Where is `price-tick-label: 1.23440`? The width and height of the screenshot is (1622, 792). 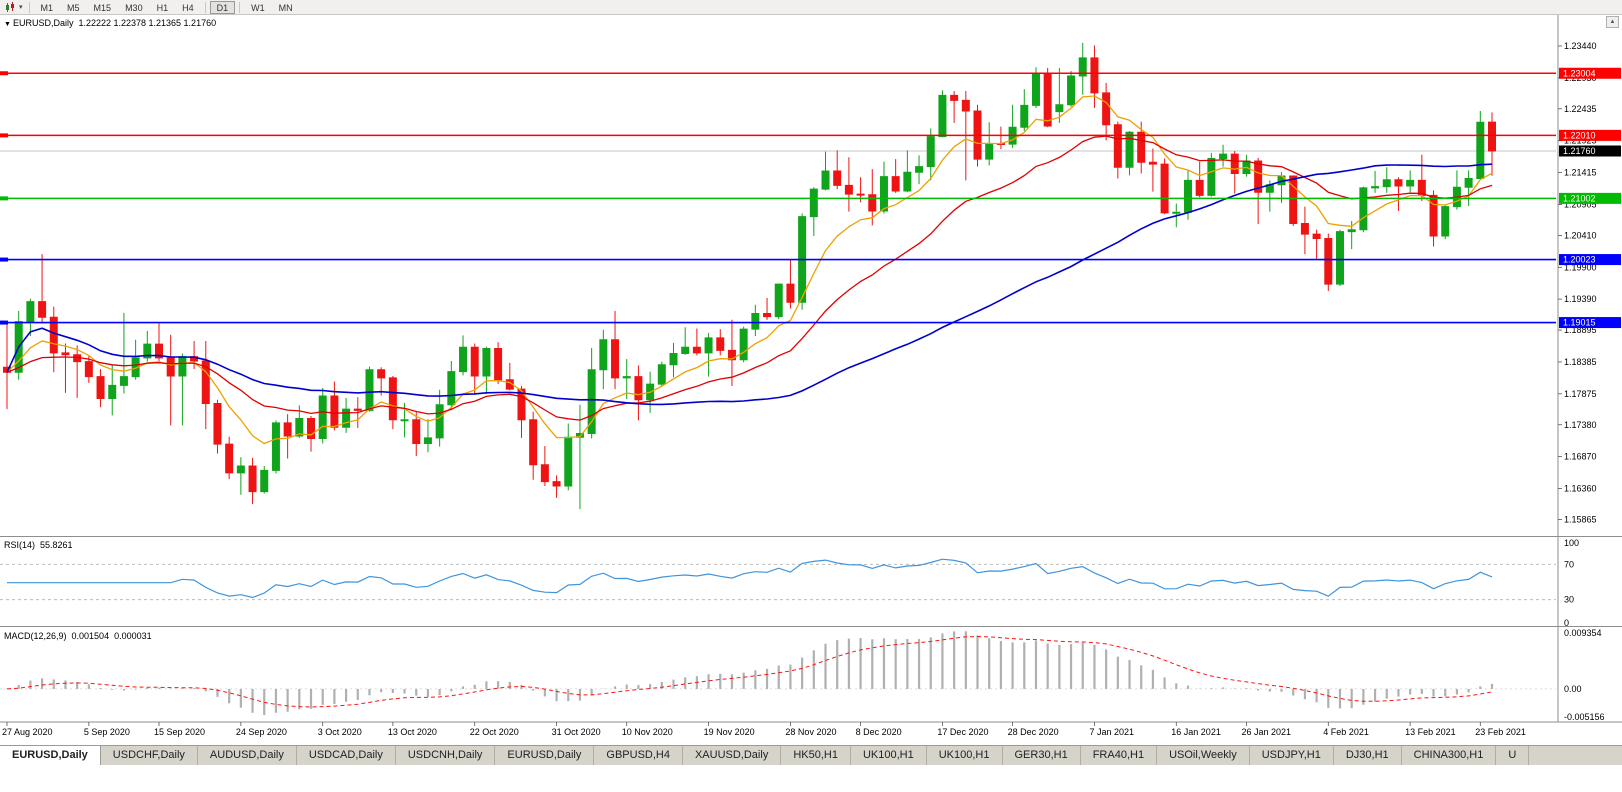
price-tick-label: 1.23440 is located at coordinates (1580, 46).